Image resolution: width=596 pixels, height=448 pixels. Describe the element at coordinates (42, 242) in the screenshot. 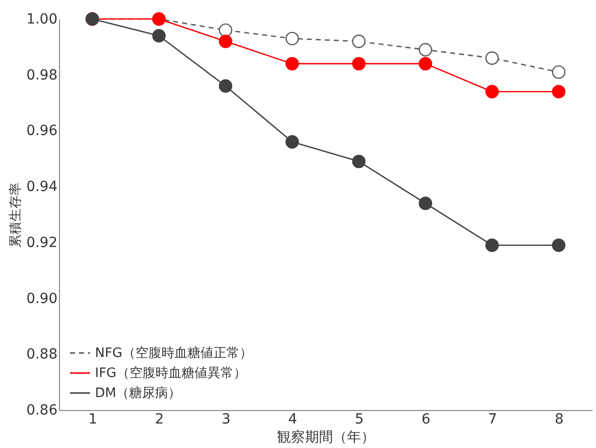

I see `y-tick-label: 0.92` at that location.